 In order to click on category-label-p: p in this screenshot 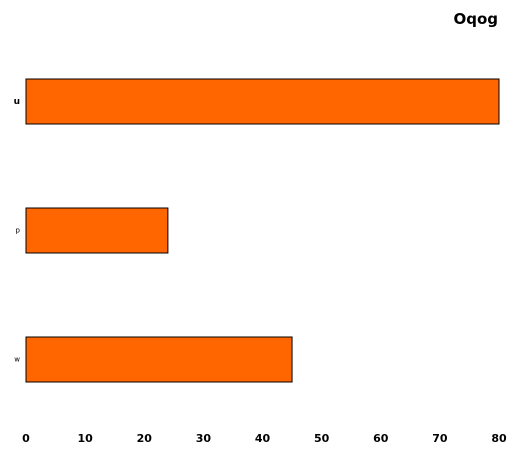, I will do `click(18, 231)`.